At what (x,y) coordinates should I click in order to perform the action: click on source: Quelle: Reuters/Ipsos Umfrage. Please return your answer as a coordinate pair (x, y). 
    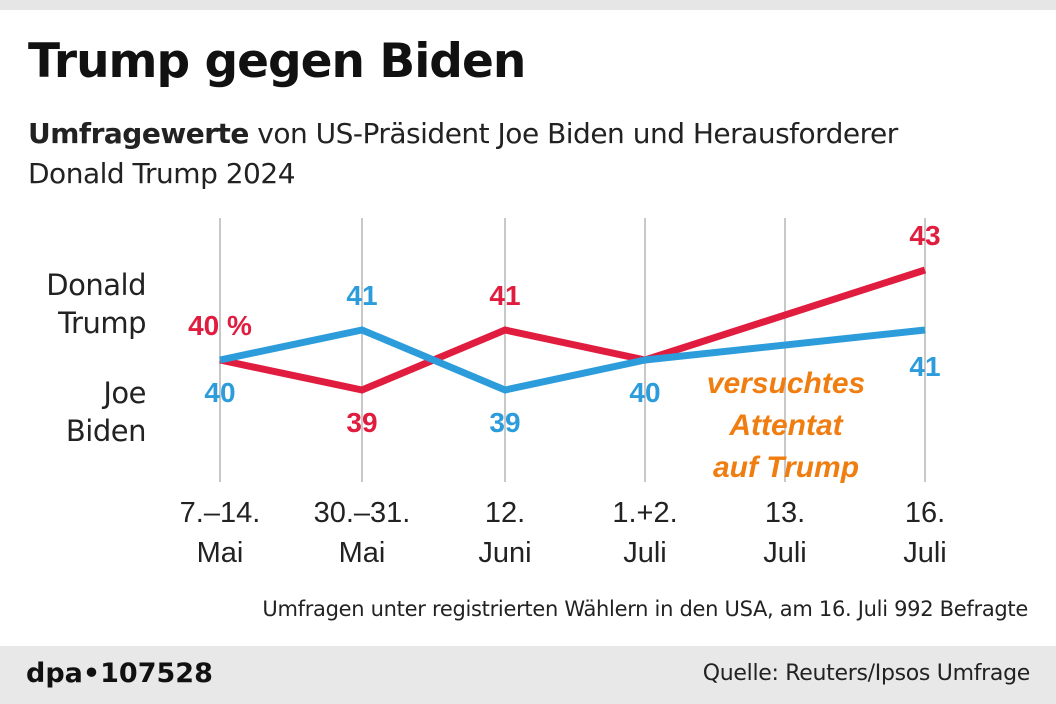
    Looking at the image, I should click on (866, 673).